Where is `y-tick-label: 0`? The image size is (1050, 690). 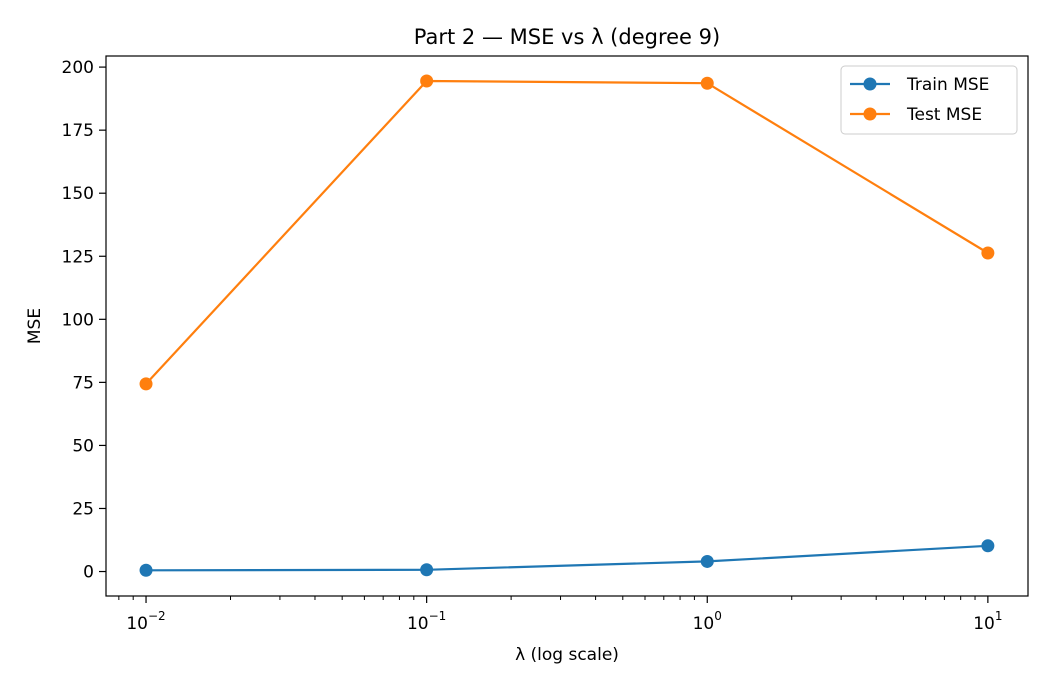 y-tick-label: 0 is located at coordinates (88, 573).